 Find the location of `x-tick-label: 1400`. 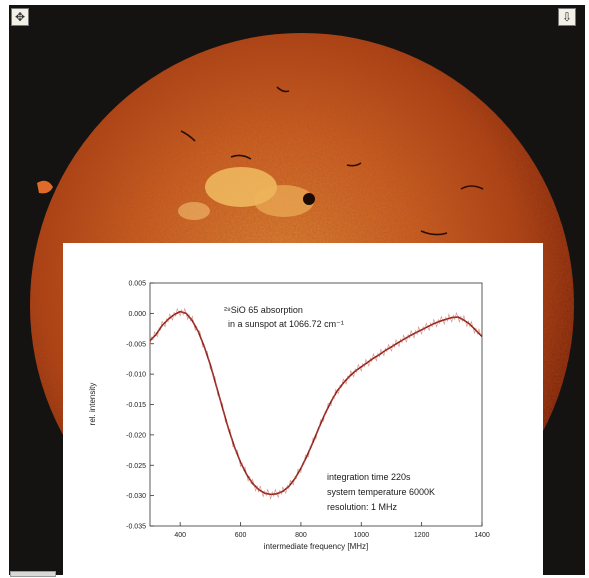

x-tick-label: 1400 is located at coordinates (482, 535).